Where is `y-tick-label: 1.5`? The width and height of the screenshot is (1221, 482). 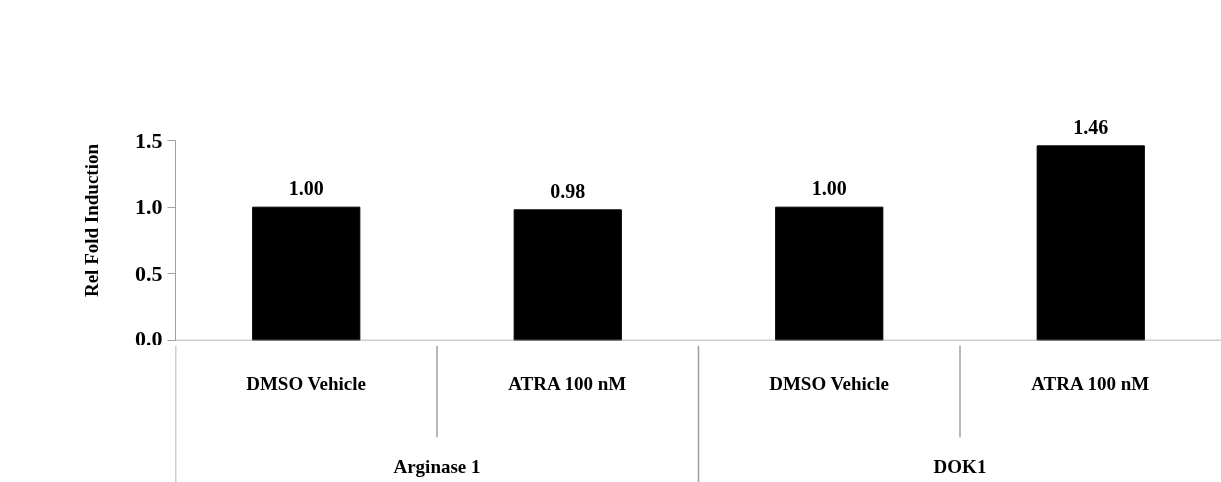 y-tick-label: 1.5 is located at coordinates (149, 140).